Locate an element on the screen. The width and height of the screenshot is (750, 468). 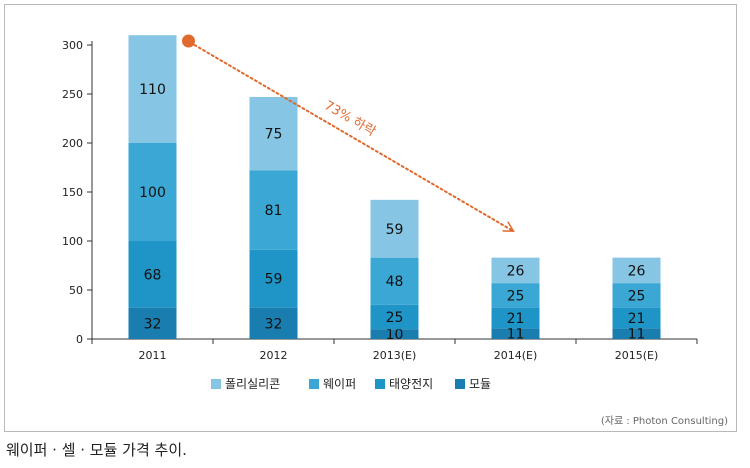
x-tick-label: 2014(E) is located at coordinates (516, 355).